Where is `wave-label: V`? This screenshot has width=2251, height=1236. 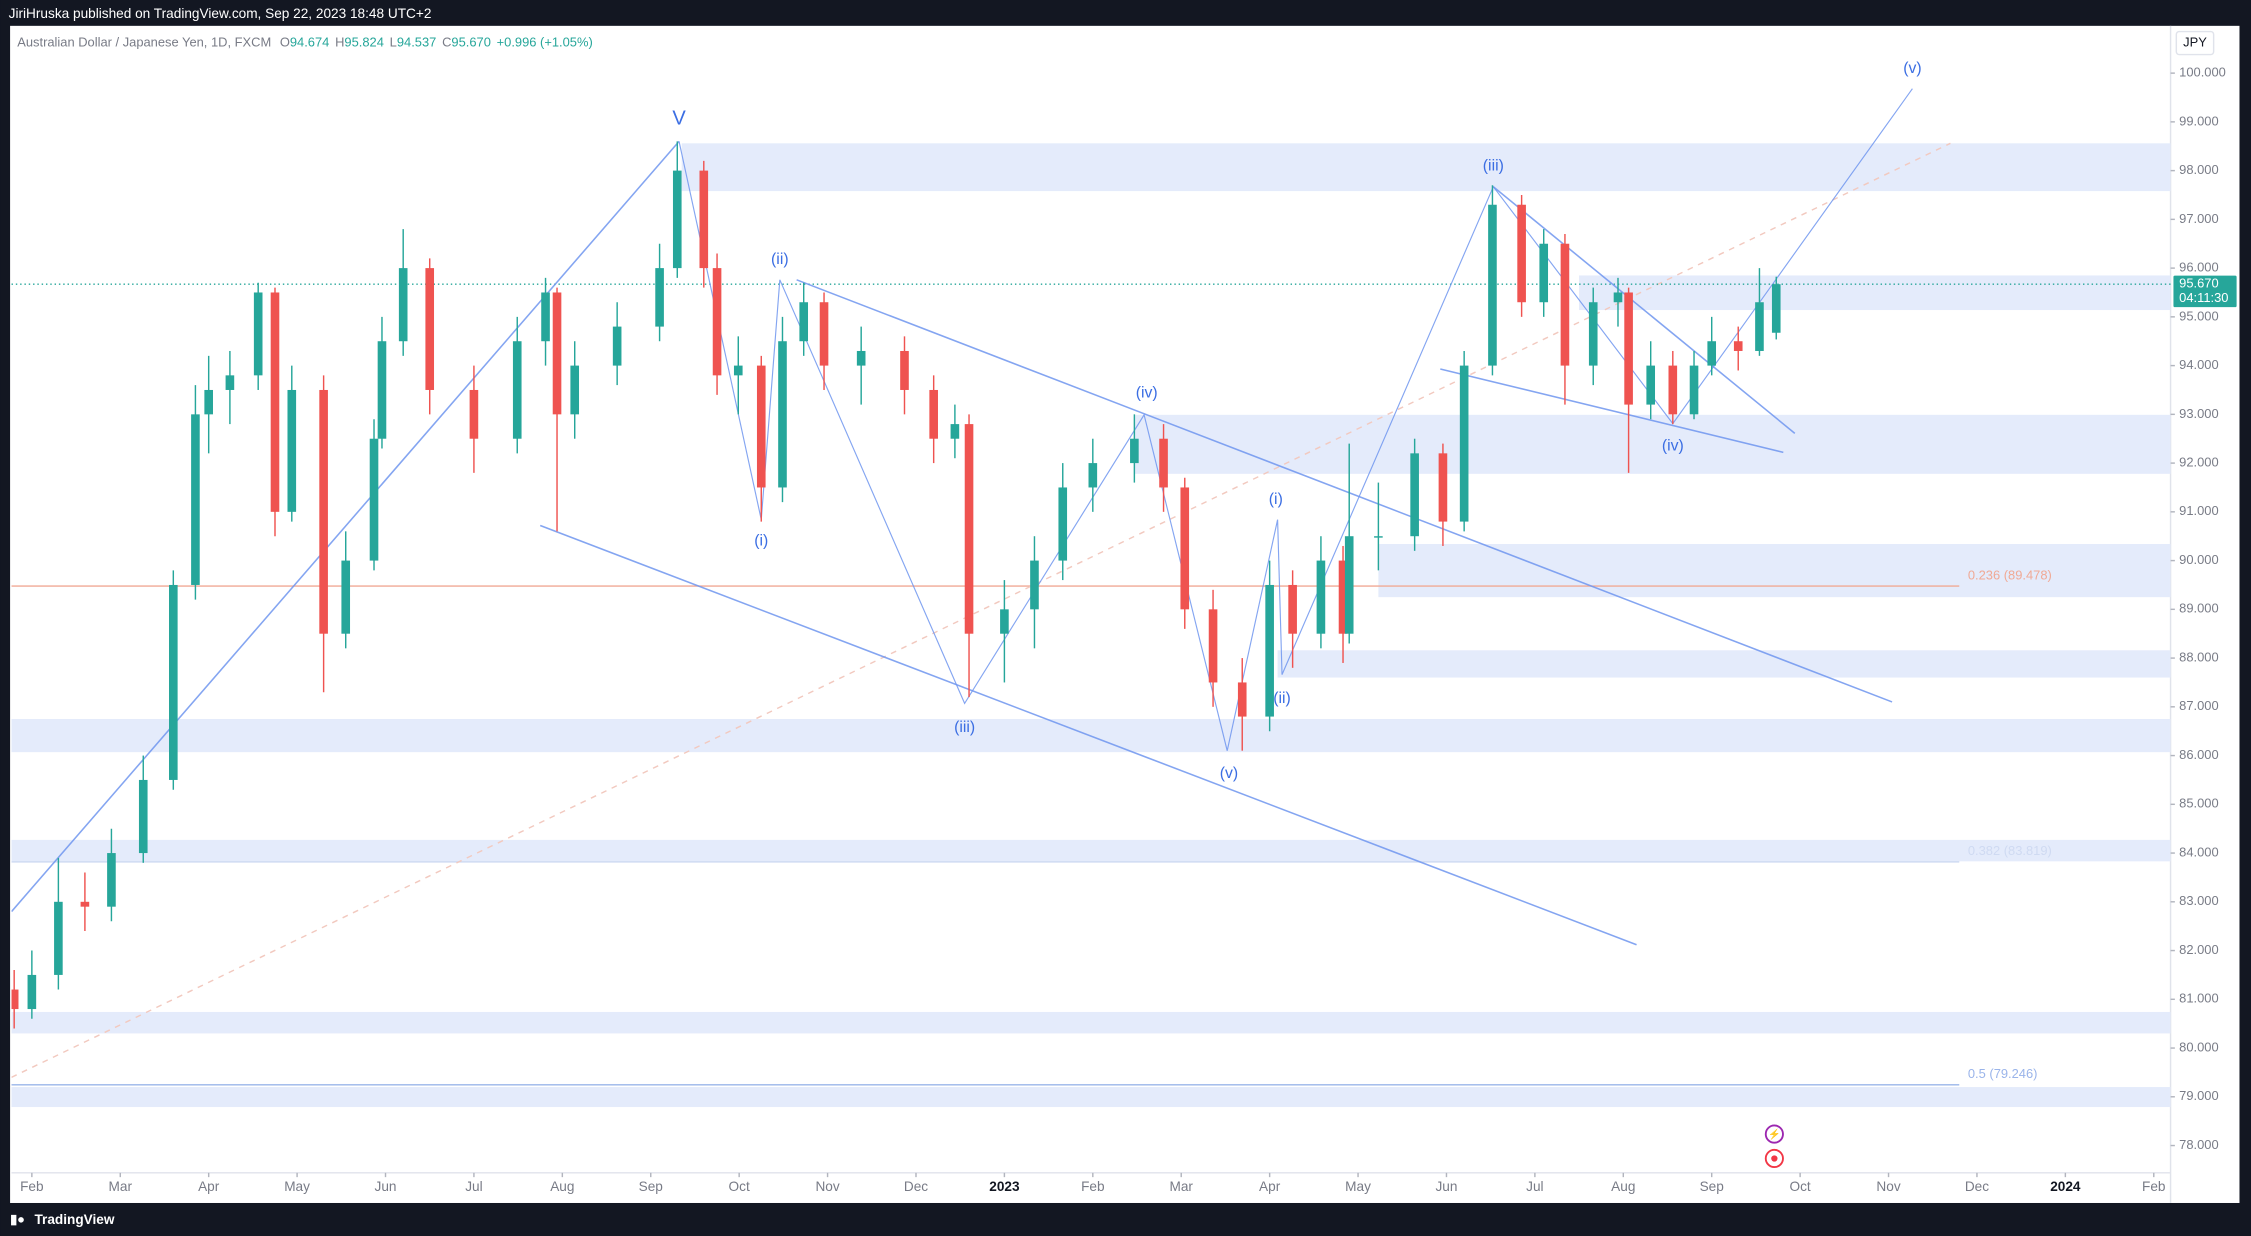
wave-label: V is located at coordinates (679, 118).